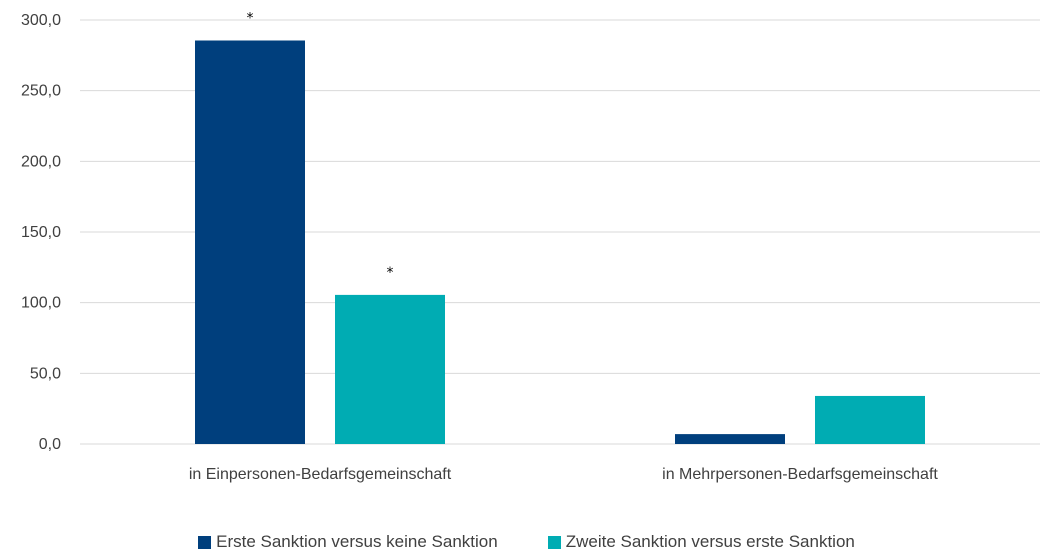  Describe the element at coordinates (357, 541) in the screenshot. I see `legend-label-series-1: Erste Sanktion versus keine Sanktion` at that location.